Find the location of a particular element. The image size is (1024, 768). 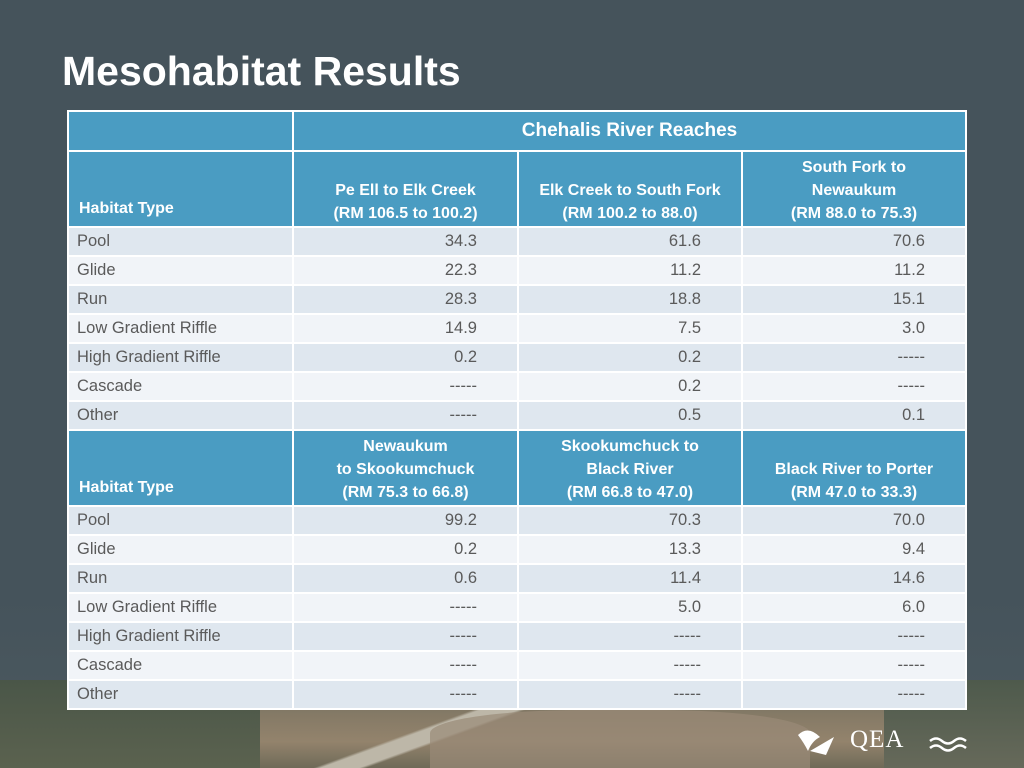

value-cell: 34.3 is located at coordinates (405, 241).